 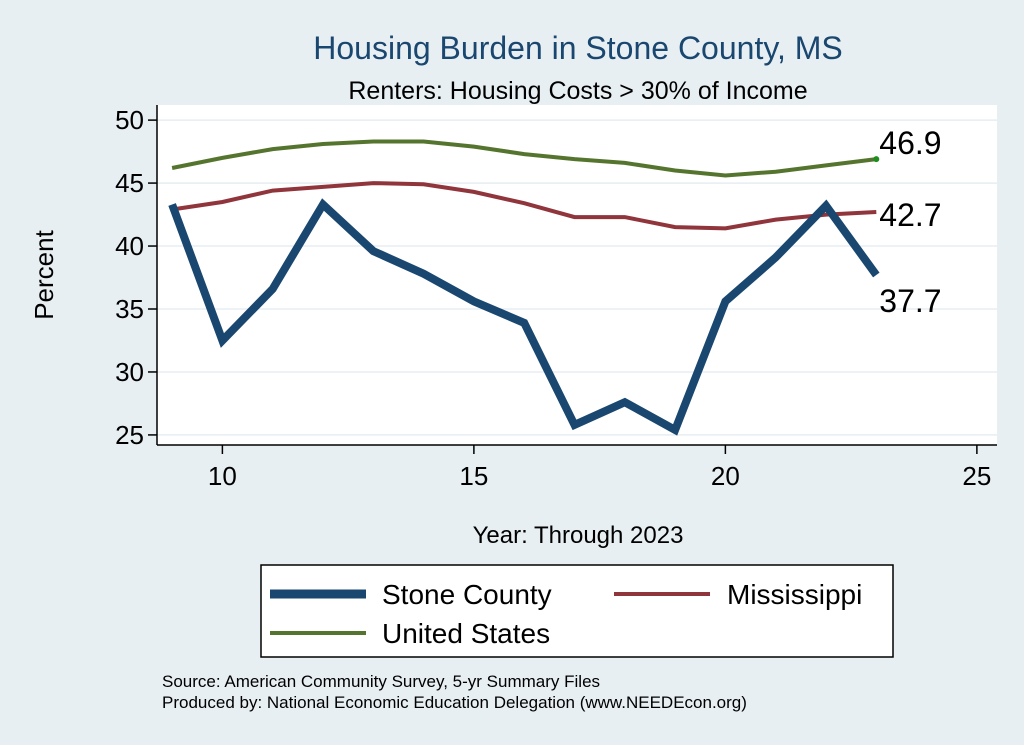 What do you see at coordinates (129, 246) in the screenshot?
I see `y-tick-label: 40` at bounding box center [129, 246].